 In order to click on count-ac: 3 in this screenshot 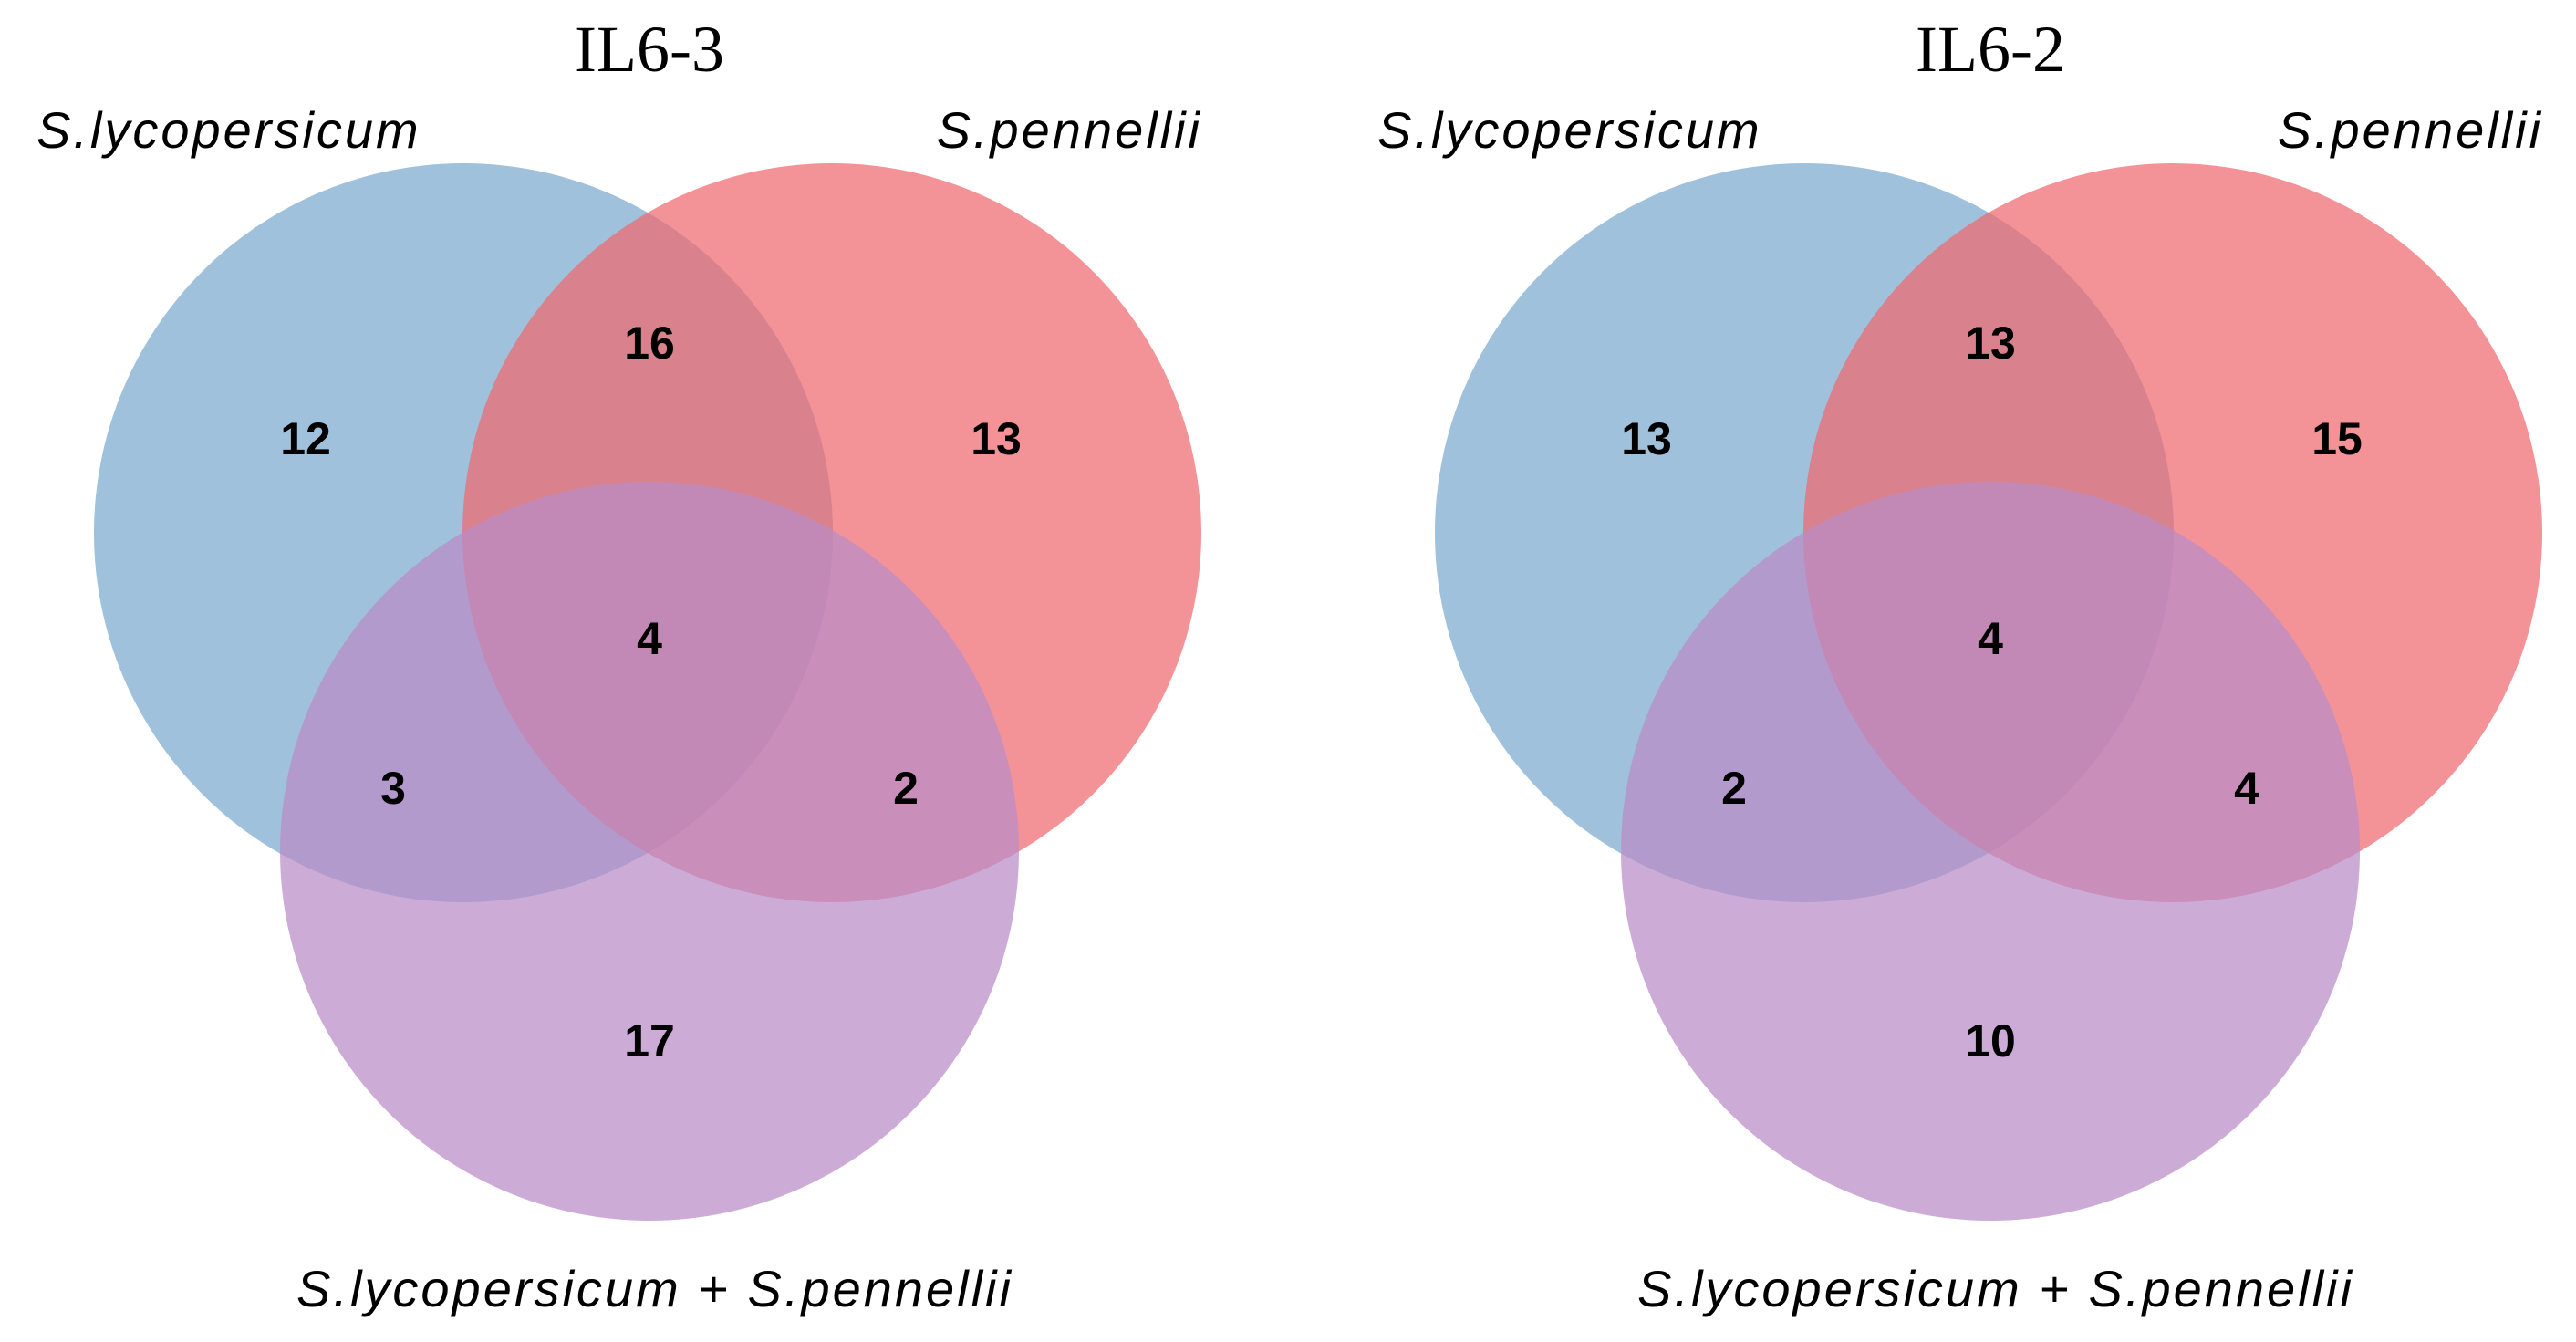, I will do `click(393, 789)`.